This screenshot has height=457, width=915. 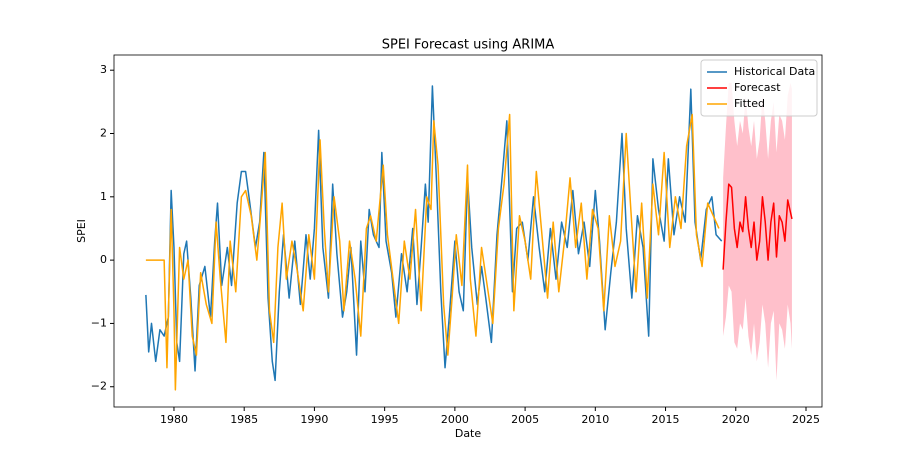 I want to click on legend-label: Forecast, so click(x=757, y=87).